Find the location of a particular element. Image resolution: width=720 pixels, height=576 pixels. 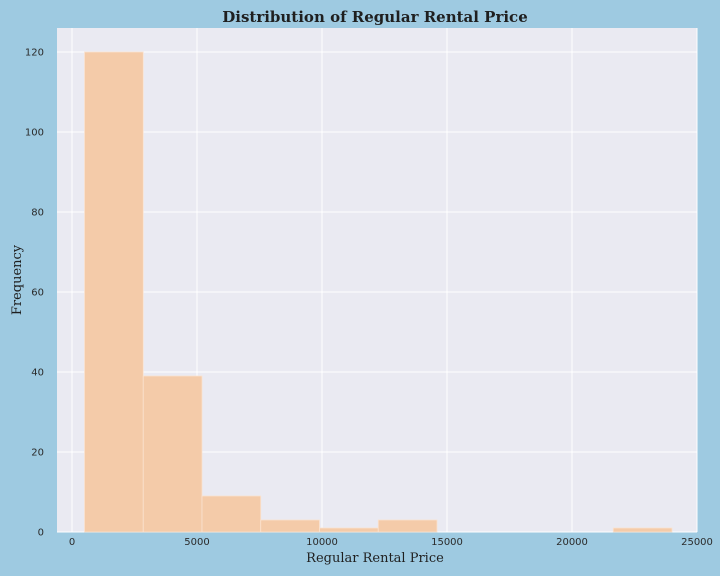

y-tick-label: 80 is located at coordinates (37, 213).